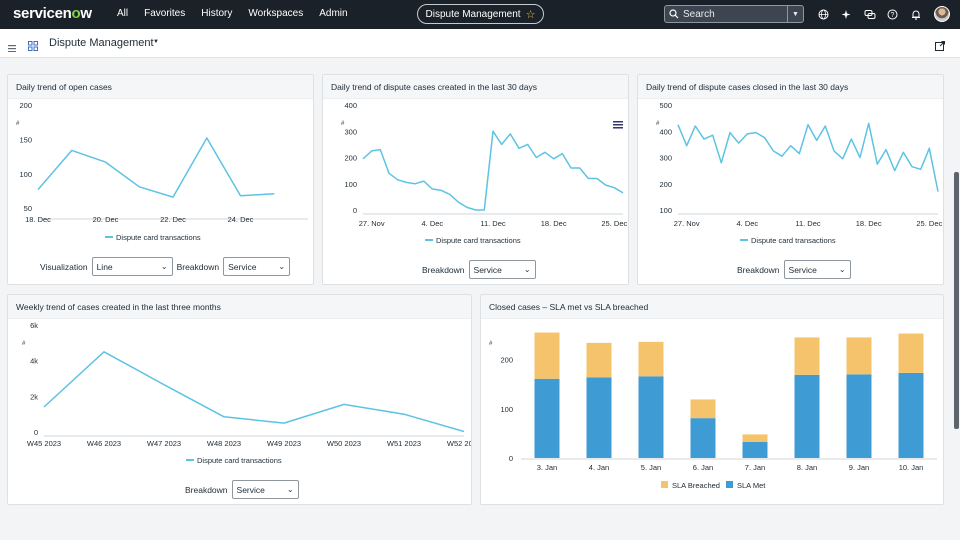 The height and width of the screenshot is (540, 960). What do you see at coordinates (480, 43) in the screenshot?
I see `workspace-header: Dispute Management ▼` at bounding box center [480, 43].